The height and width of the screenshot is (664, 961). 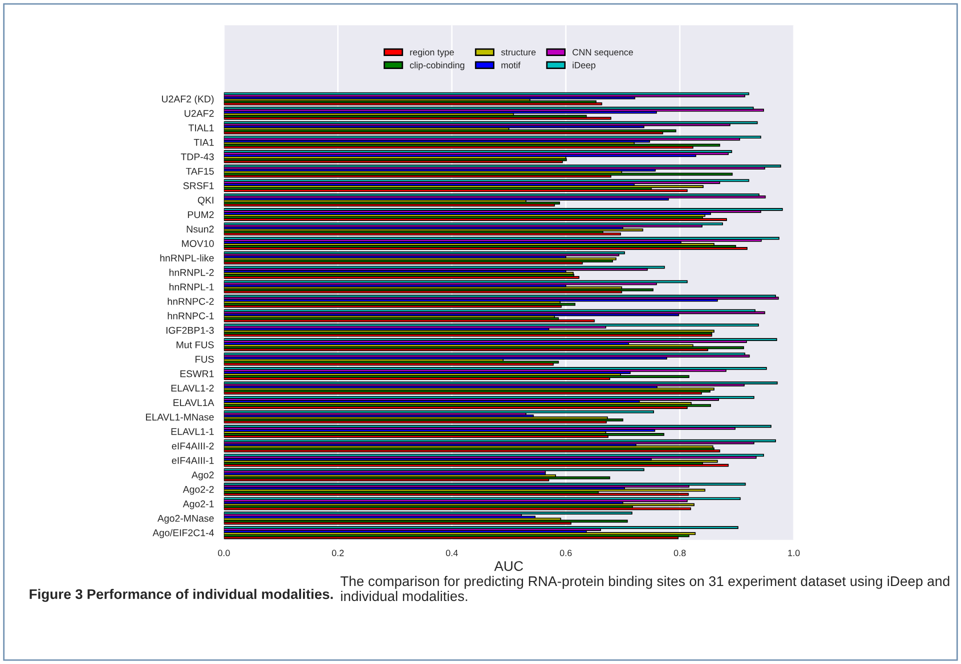 I want to click on y-tick-label: TIAL1, so click(x=201, y=128).